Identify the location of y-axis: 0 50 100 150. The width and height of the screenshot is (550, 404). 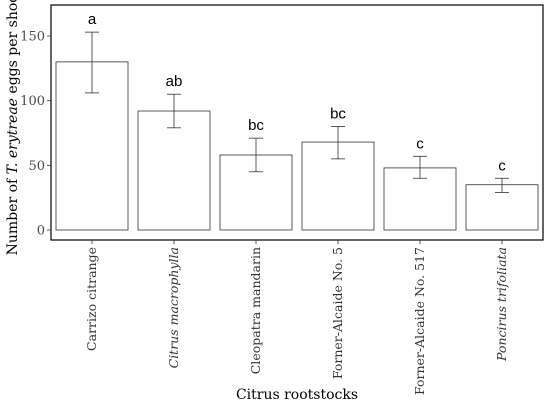
(35, 134).